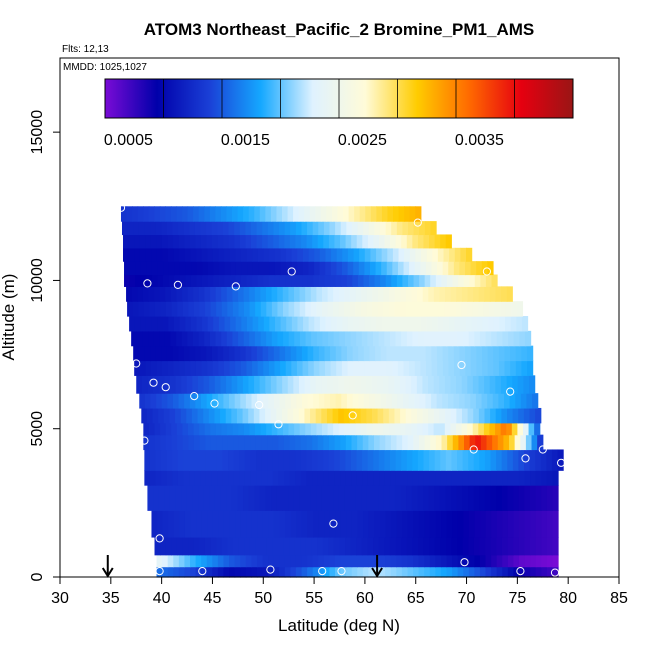  Describe the element at coordinates (85, 49) in the screenshot. I see `flights-label: Flts: 12,13` at that location.